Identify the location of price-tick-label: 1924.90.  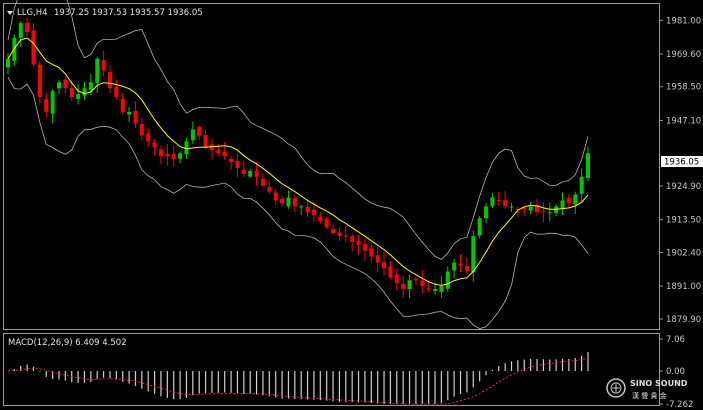
(683, 187).